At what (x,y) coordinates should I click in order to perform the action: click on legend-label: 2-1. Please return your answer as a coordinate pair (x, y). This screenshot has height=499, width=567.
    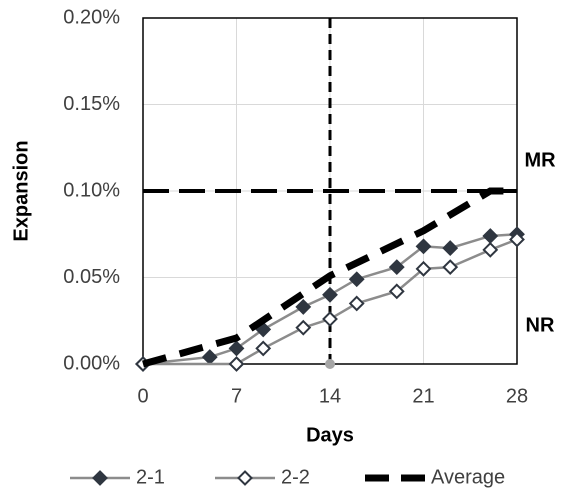
    Looking at the image, I should click on (150, 477).